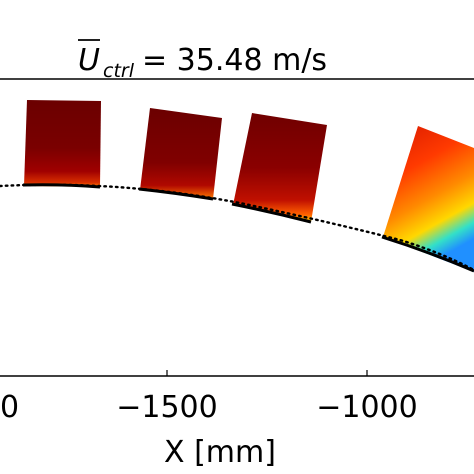 The height and width of the screenshot is (474, 474). Describe the element at coordinates (234, 60) in the screenshot. I see `title-value: = 35.48 m/s` at that location.